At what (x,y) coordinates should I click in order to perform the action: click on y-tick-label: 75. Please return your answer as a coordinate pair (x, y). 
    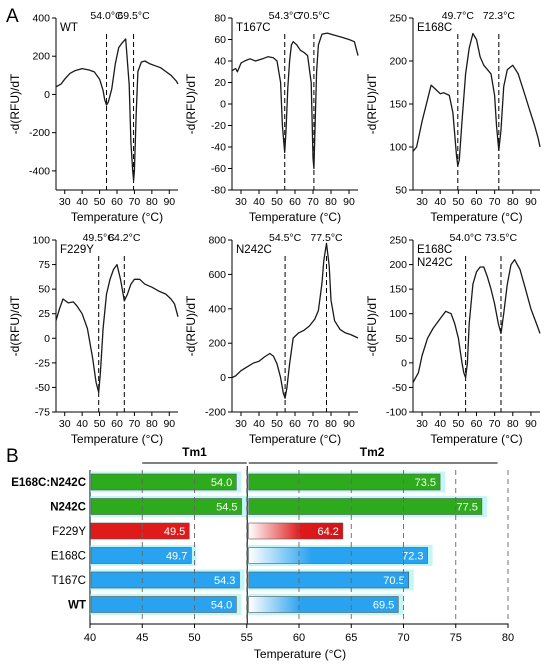
    Looking at the image, I should click on (44, 265).